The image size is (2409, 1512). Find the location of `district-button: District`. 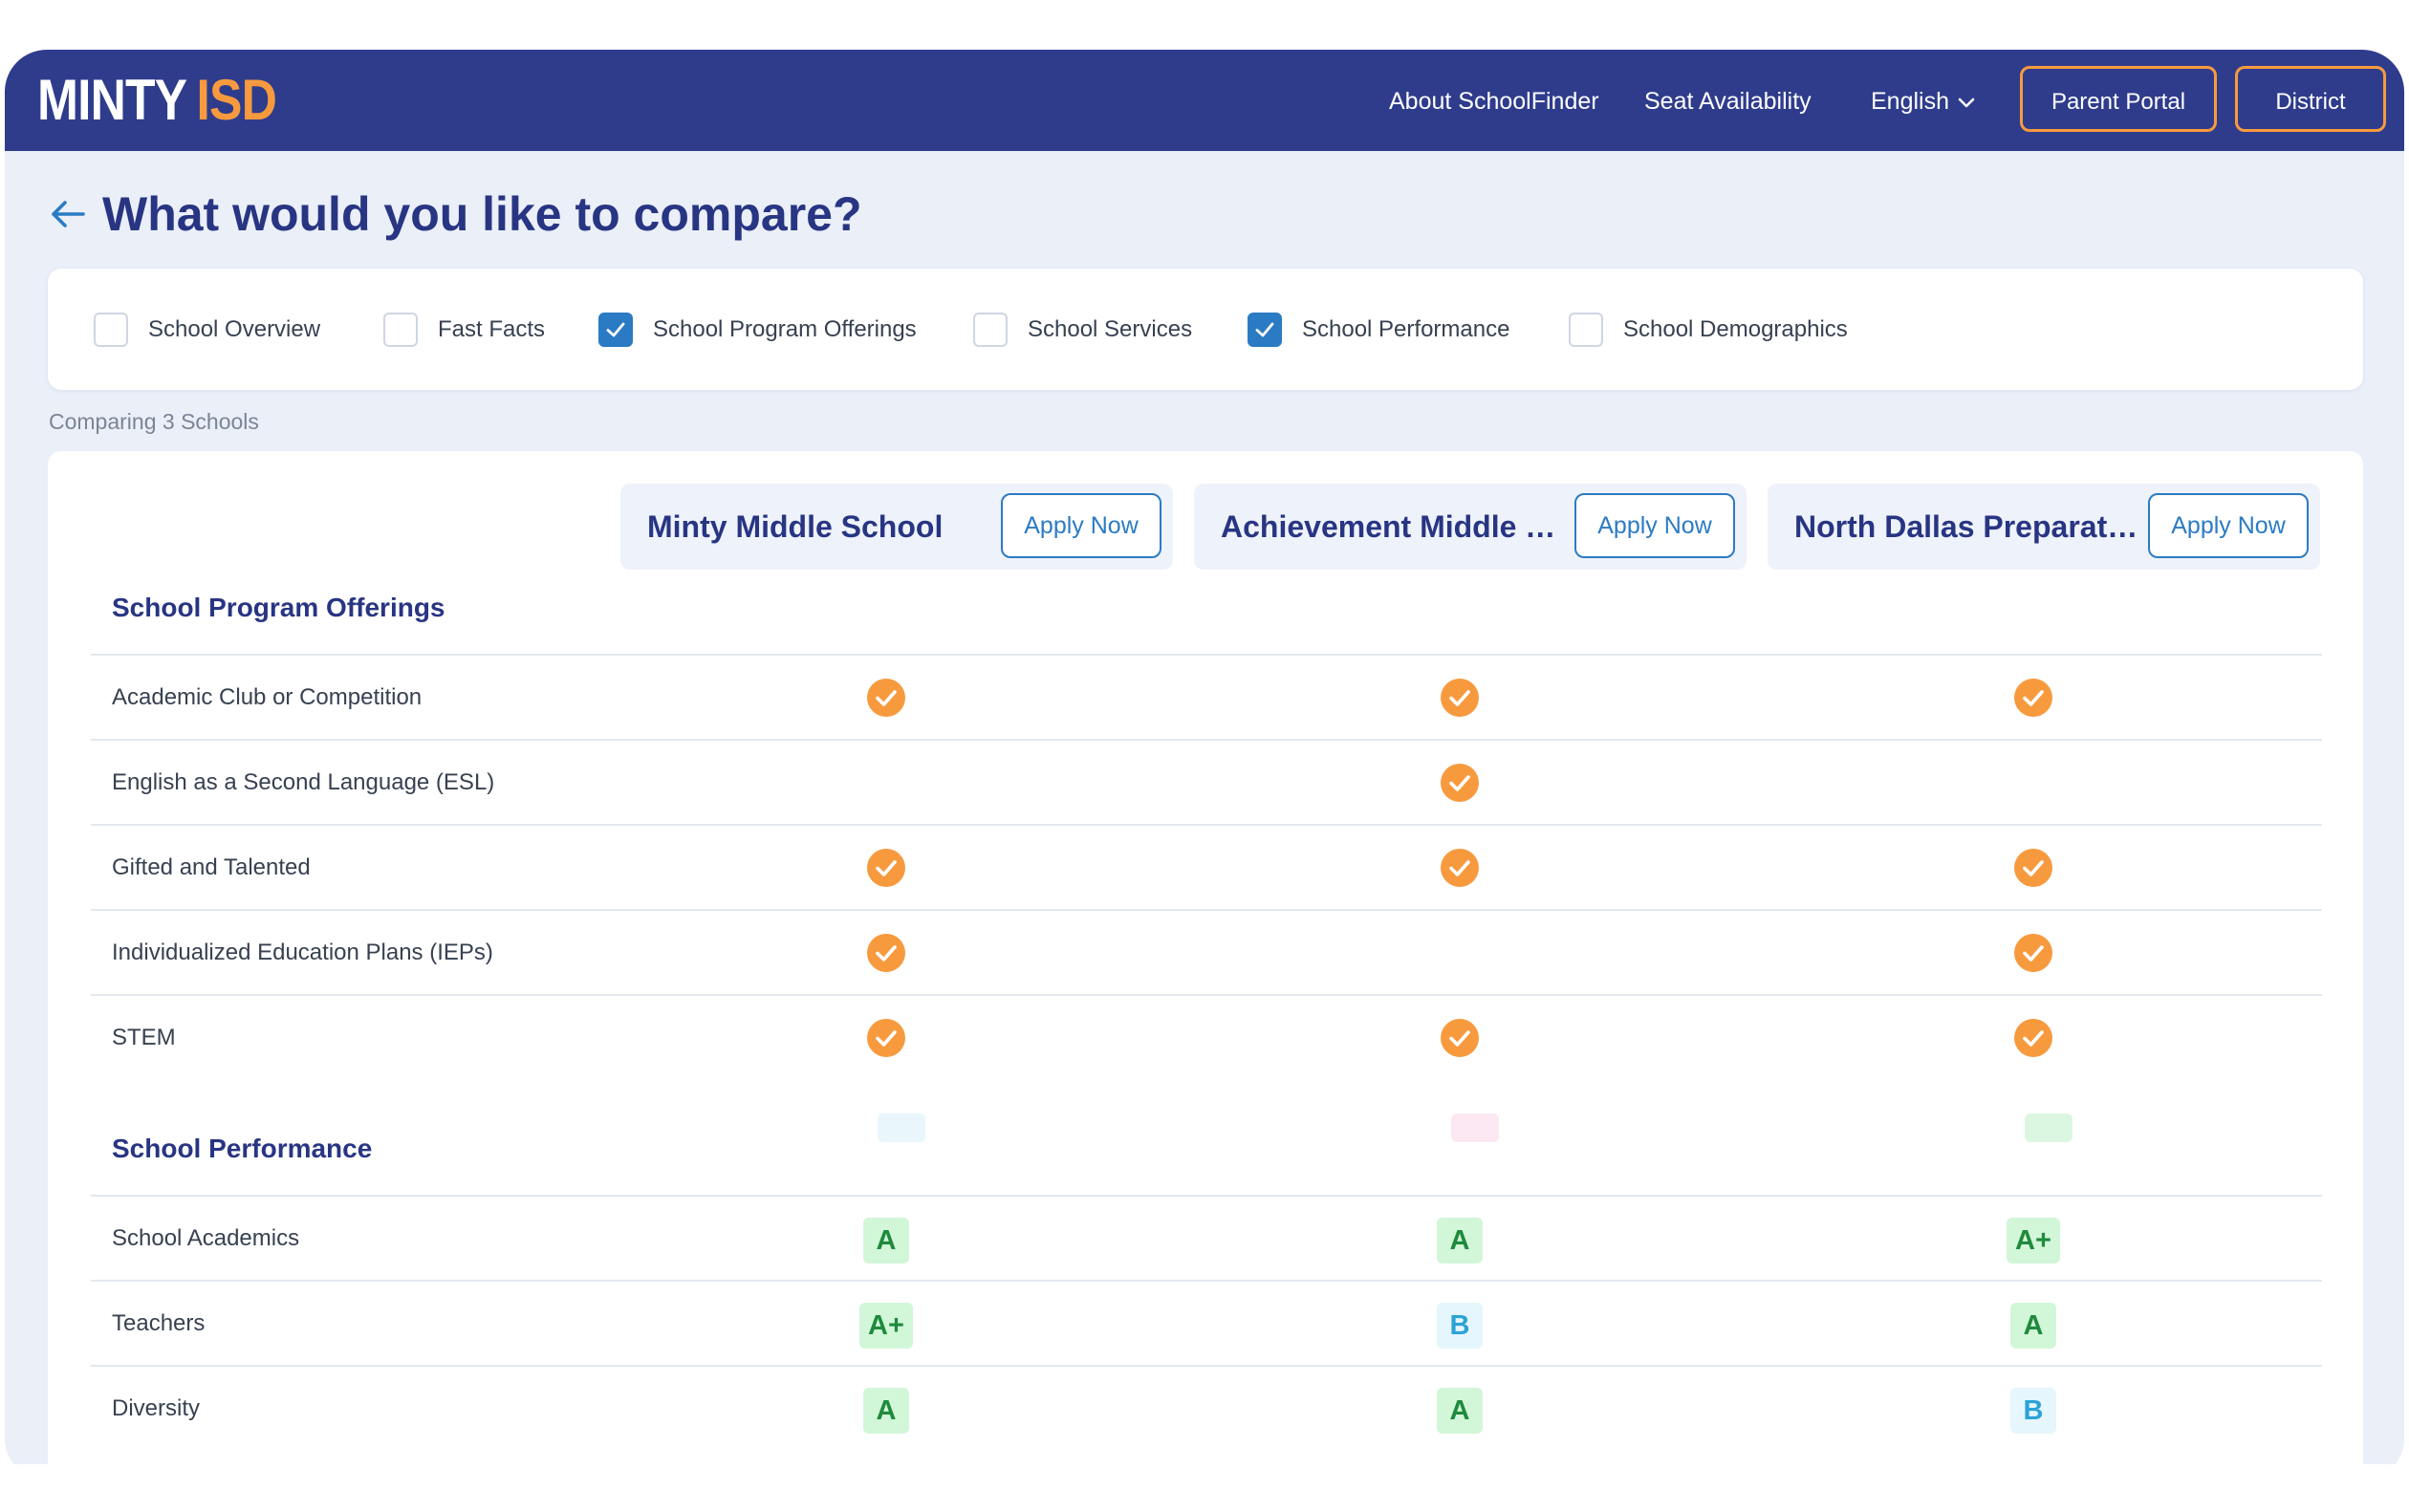

district-button: District is located at coordinates (2310, 99).